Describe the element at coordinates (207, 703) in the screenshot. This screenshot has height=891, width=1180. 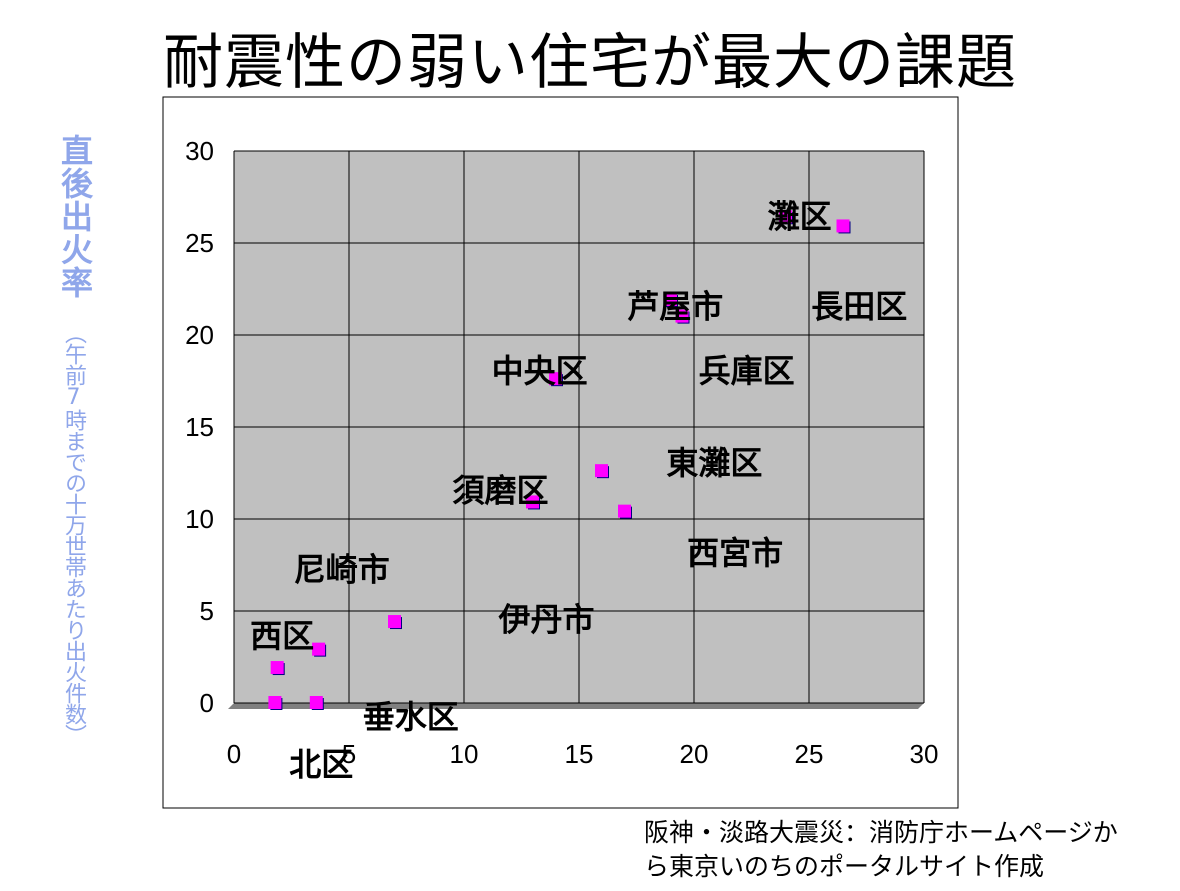
I see `y-tick-label: 0` at that location.